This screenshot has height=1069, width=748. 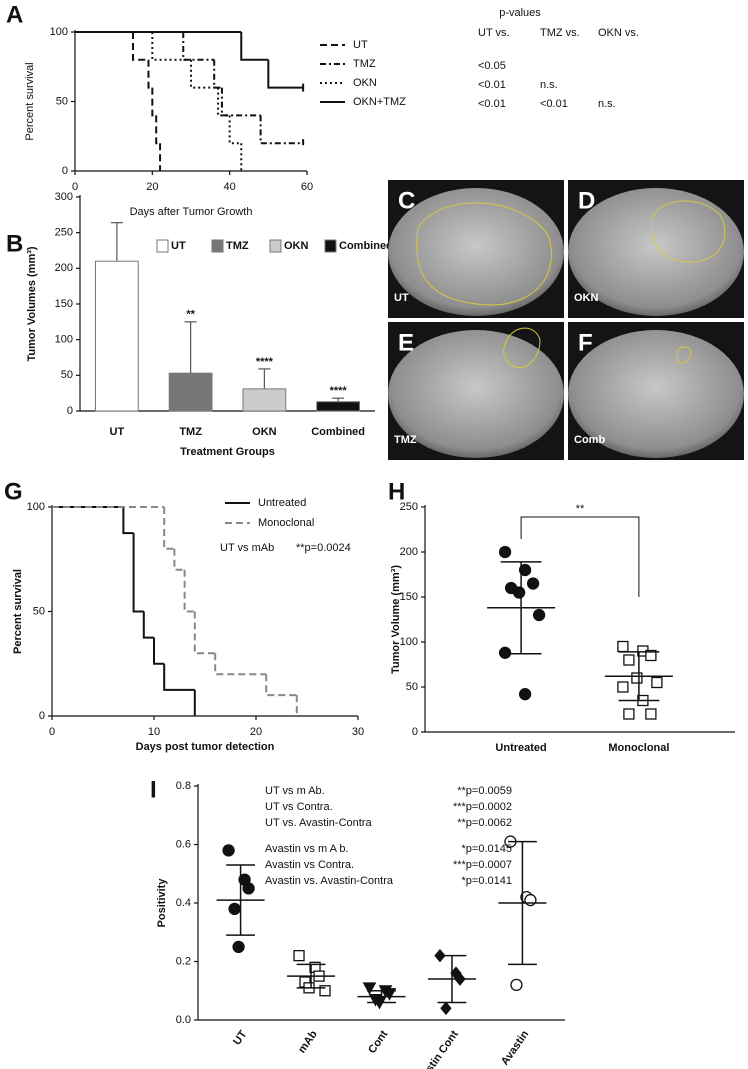 What do you see at coordinates (401, 298) in the screenshot?
I see `image-label: UT` at bounding box center [401, 298].